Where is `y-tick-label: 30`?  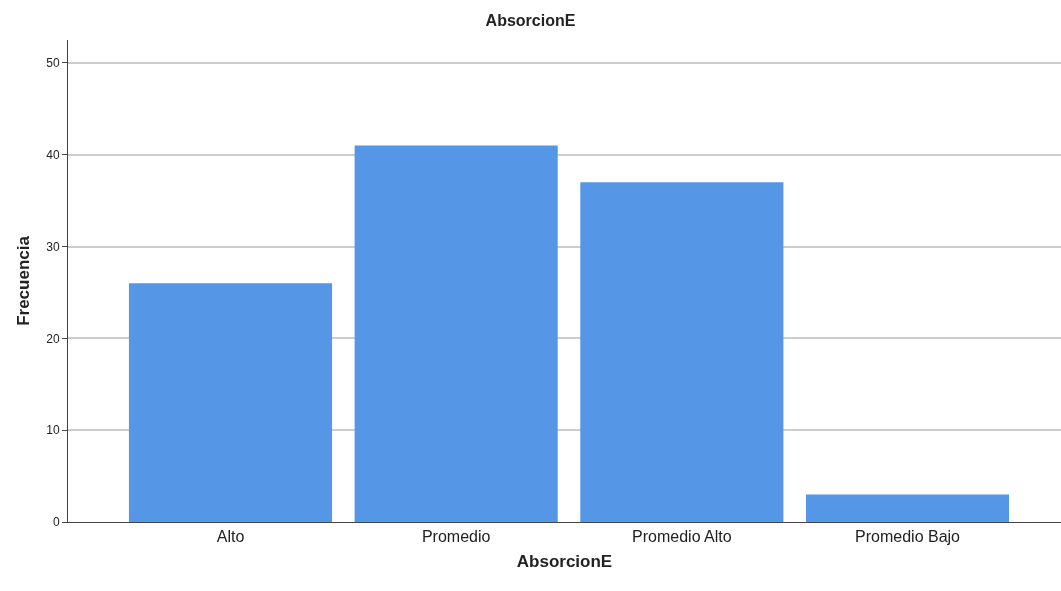
y-tick-label: 30 is located at coordinates (53, 246).